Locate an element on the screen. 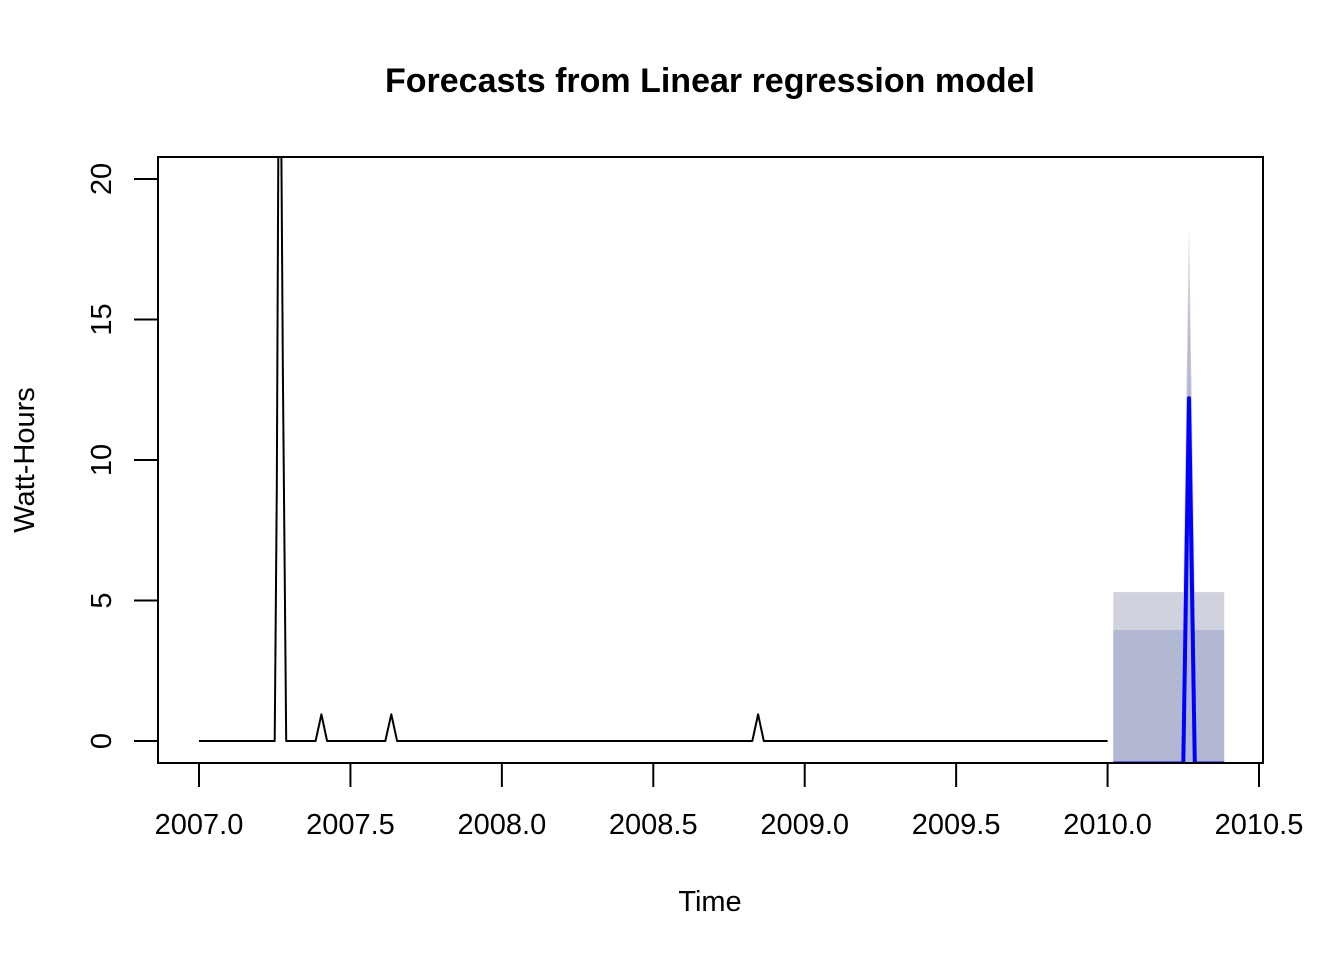 The image size is (1344, 960). y-tick-label: 5 is located at coordinates (102, 600).